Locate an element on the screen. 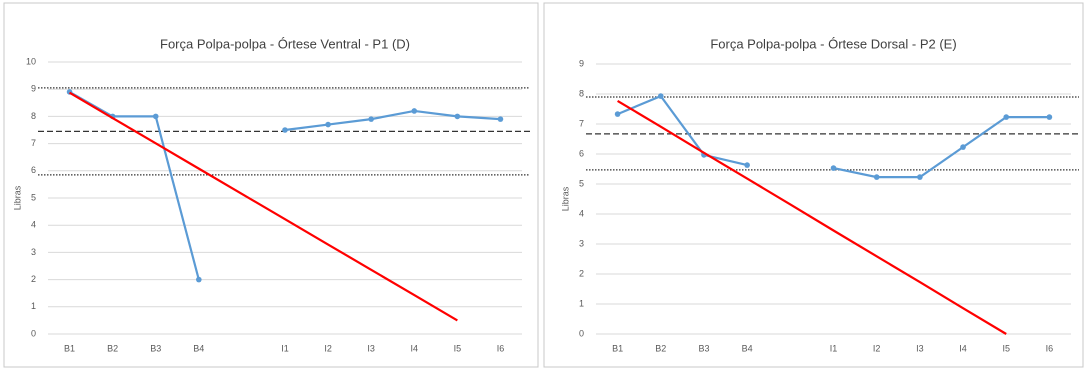 Image resolution: width=1087 pixels, height=371 pixels. y-tick-label: 10 is located at coordinates (31, 61).